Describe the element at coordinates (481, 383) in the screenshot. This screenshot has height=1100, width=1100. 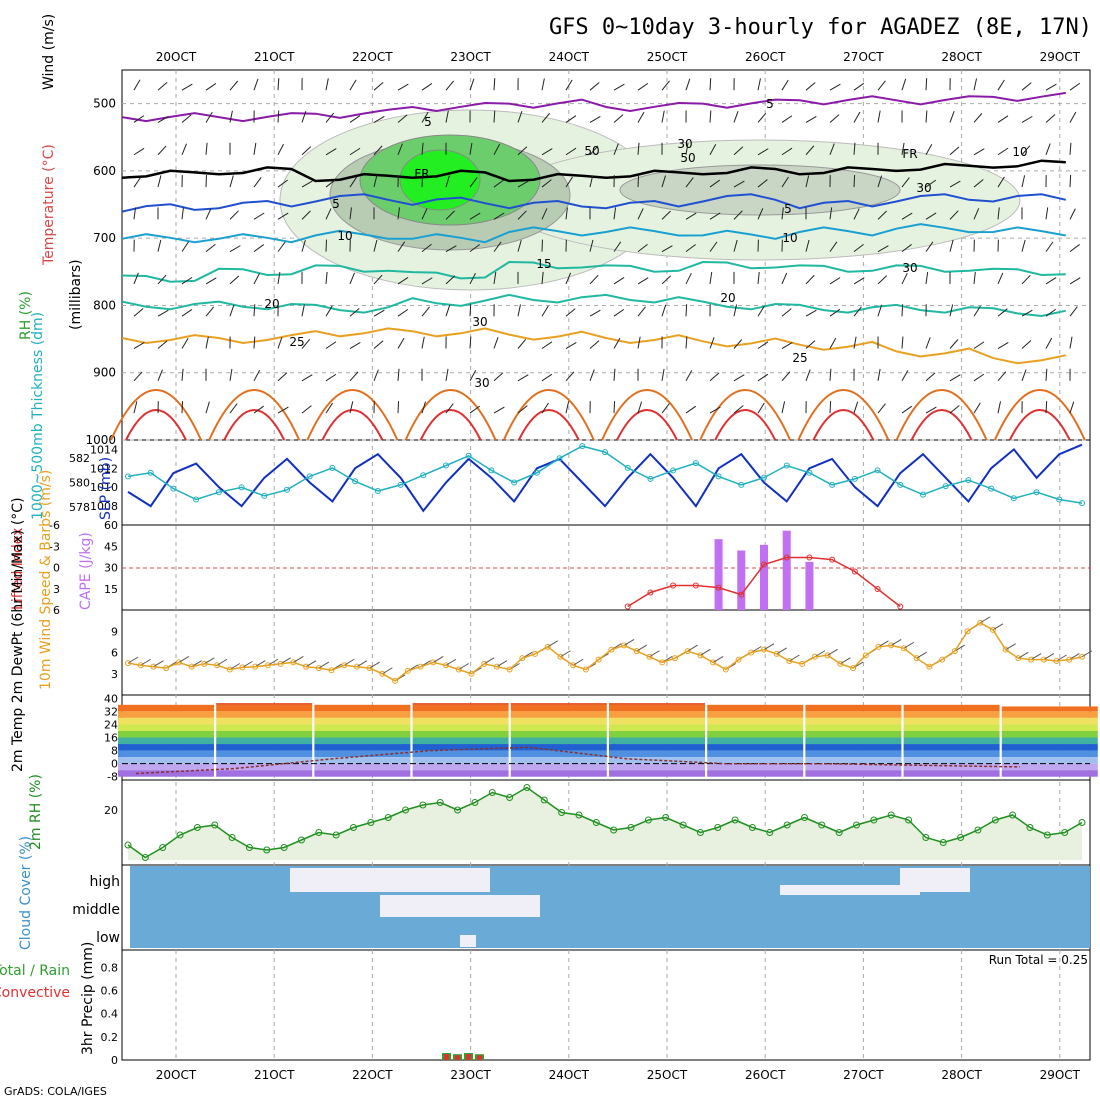
I see `contour-label: 30` at that location.